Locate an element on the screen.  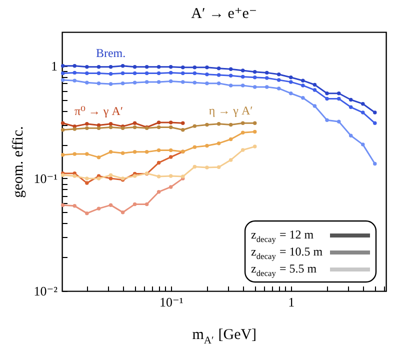
annotation: η → γ A′ is located at coordinates (231, 111).